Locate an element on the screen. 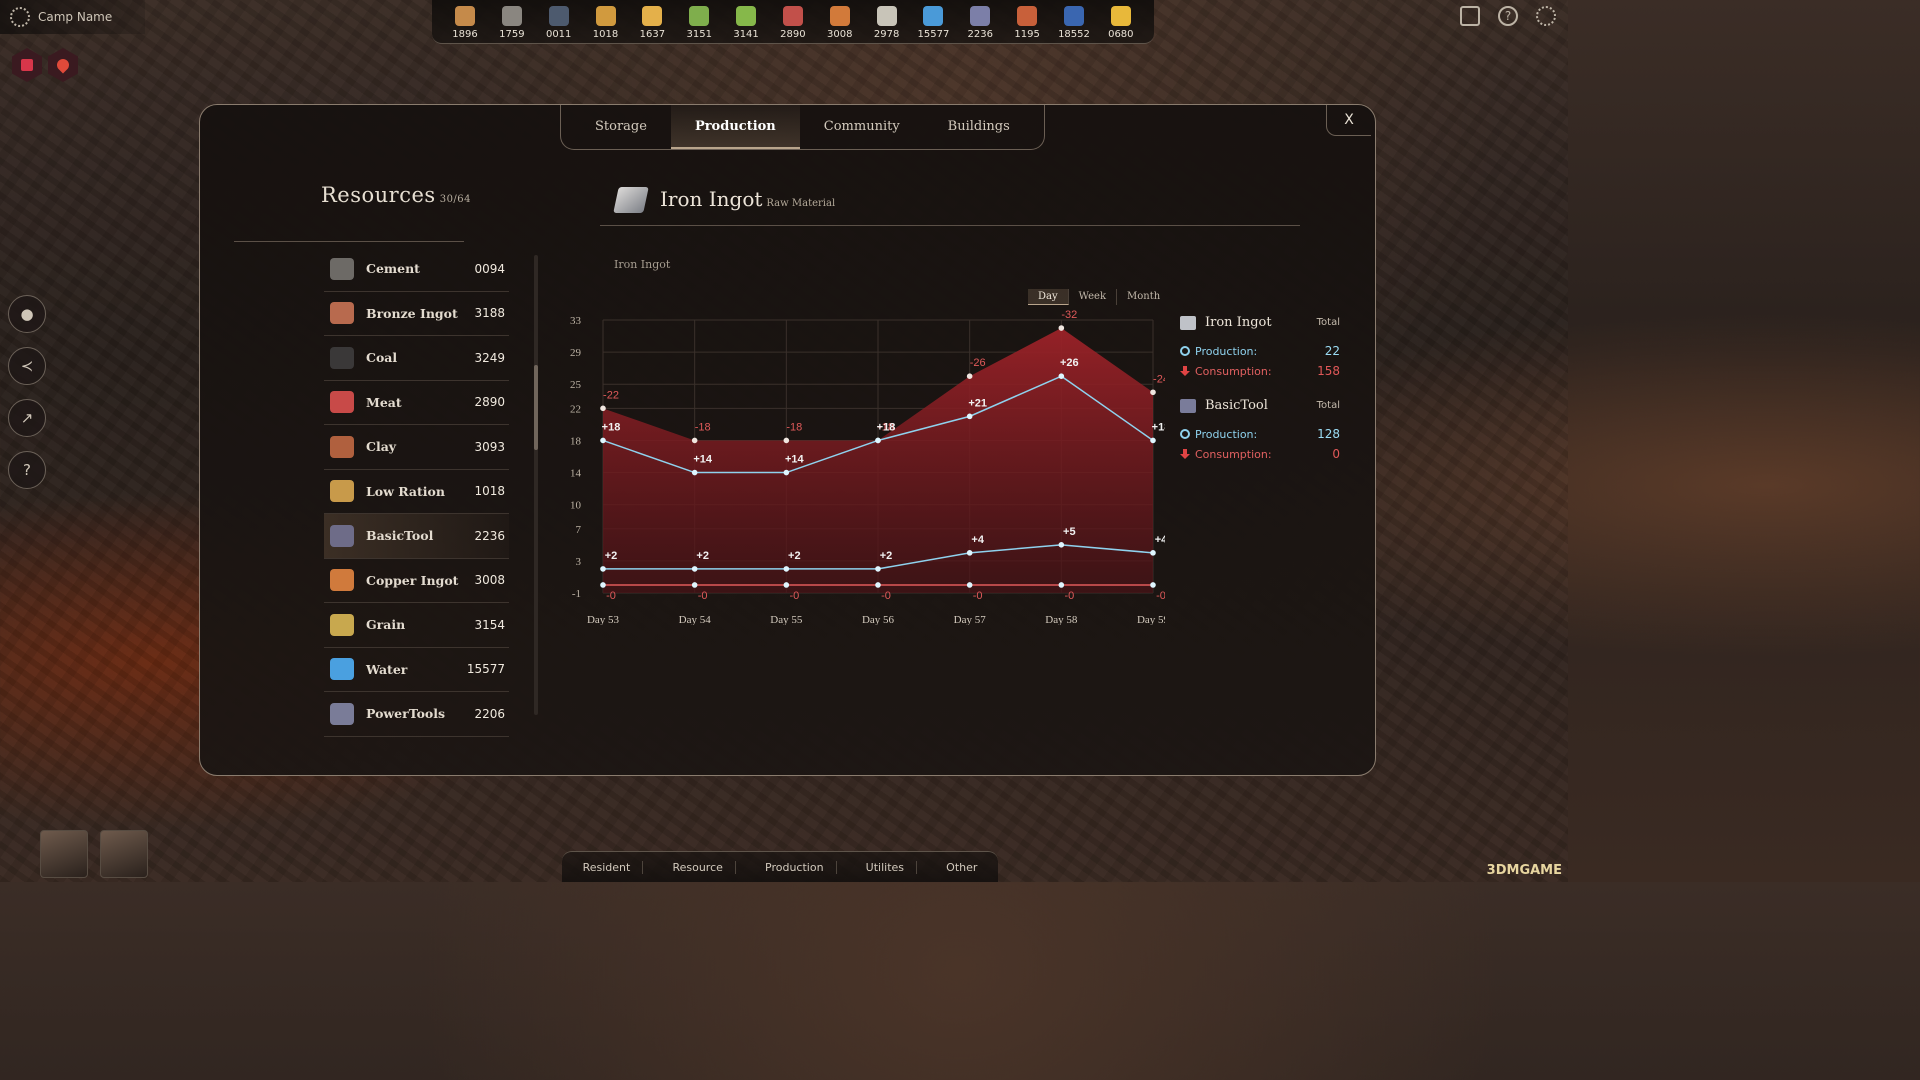 This screenshot has height=1080, width=1920. period-month: Month is located at coordinates (1144, 296).